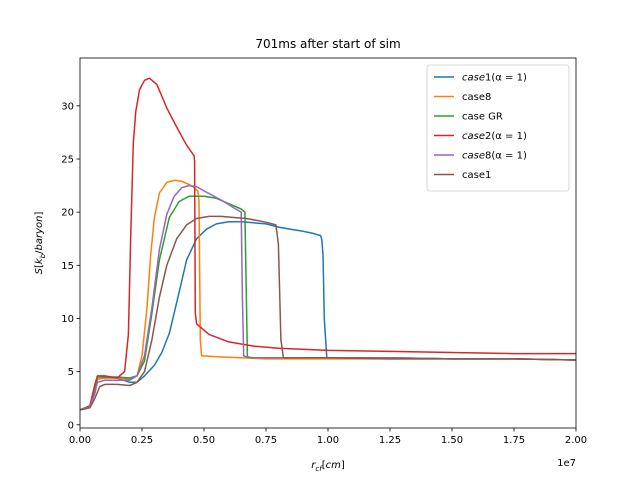 Image resolution: width=640 pixels, height=480 pixels. I want to click on legend-box, so click(498, 128).